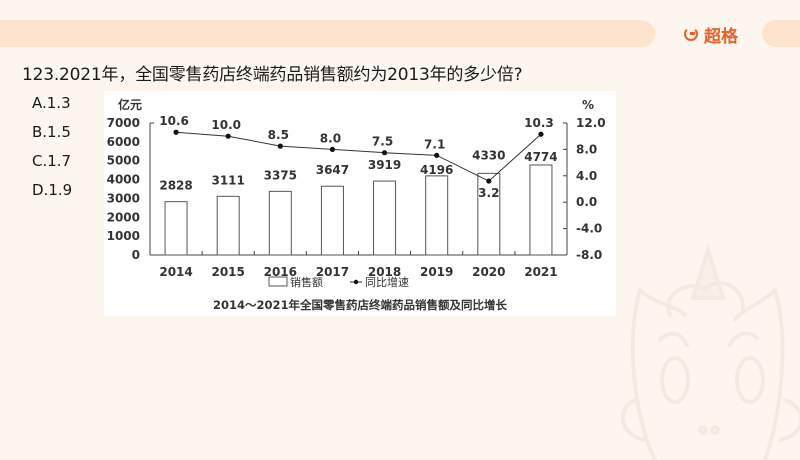  Describe the element at coordinates (123, 236) in the screenshot. I see `left-tick-label: 1000` at that location.